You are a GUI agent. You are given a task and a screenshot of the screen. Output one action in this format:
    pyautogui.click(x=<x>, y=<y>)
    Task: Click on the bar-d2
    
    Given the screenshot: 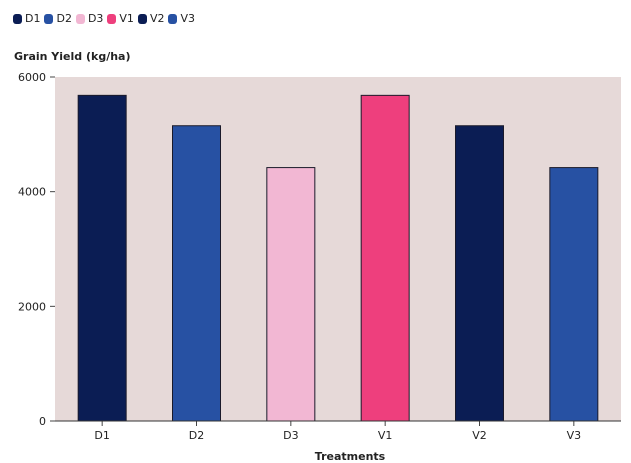 What is the action you would take?
    pyautogui.click(x=196, y=273)
    